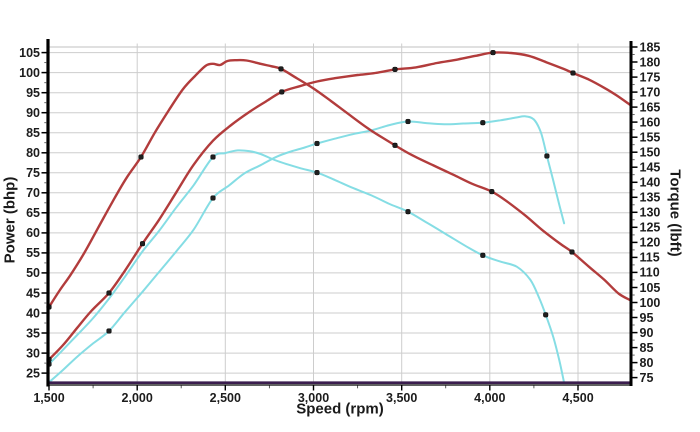 This screenshot has width=700, height=432. What do you see at coordinates (137, 398) in the screenshot?
I see `svg-text: 2,000` at bounding box center [137, 398].